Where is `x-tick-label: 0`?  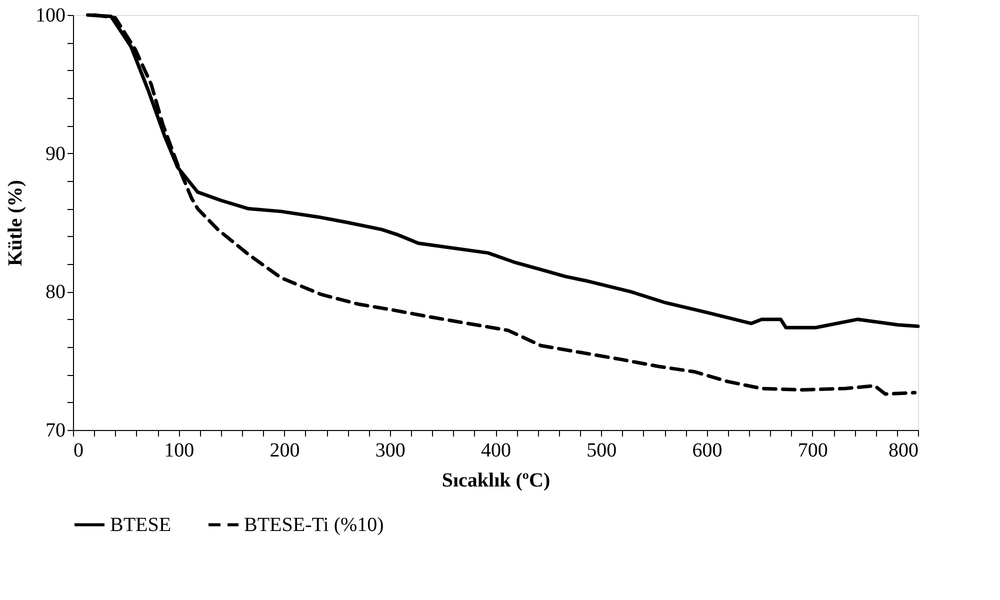
x-tick-label: 0 is located at coordinates (79, 451).